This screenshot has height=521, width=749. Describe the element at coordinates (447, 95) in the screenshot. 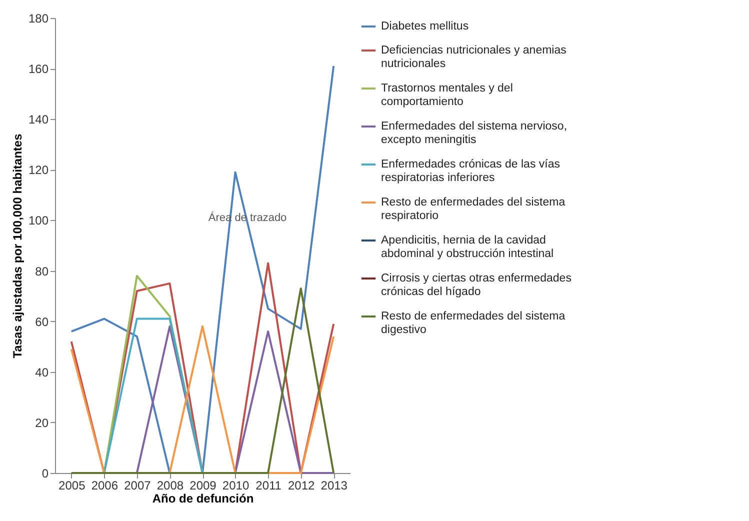

I see `legend-label: Trastornos mentales y del comportamiento` at that location.